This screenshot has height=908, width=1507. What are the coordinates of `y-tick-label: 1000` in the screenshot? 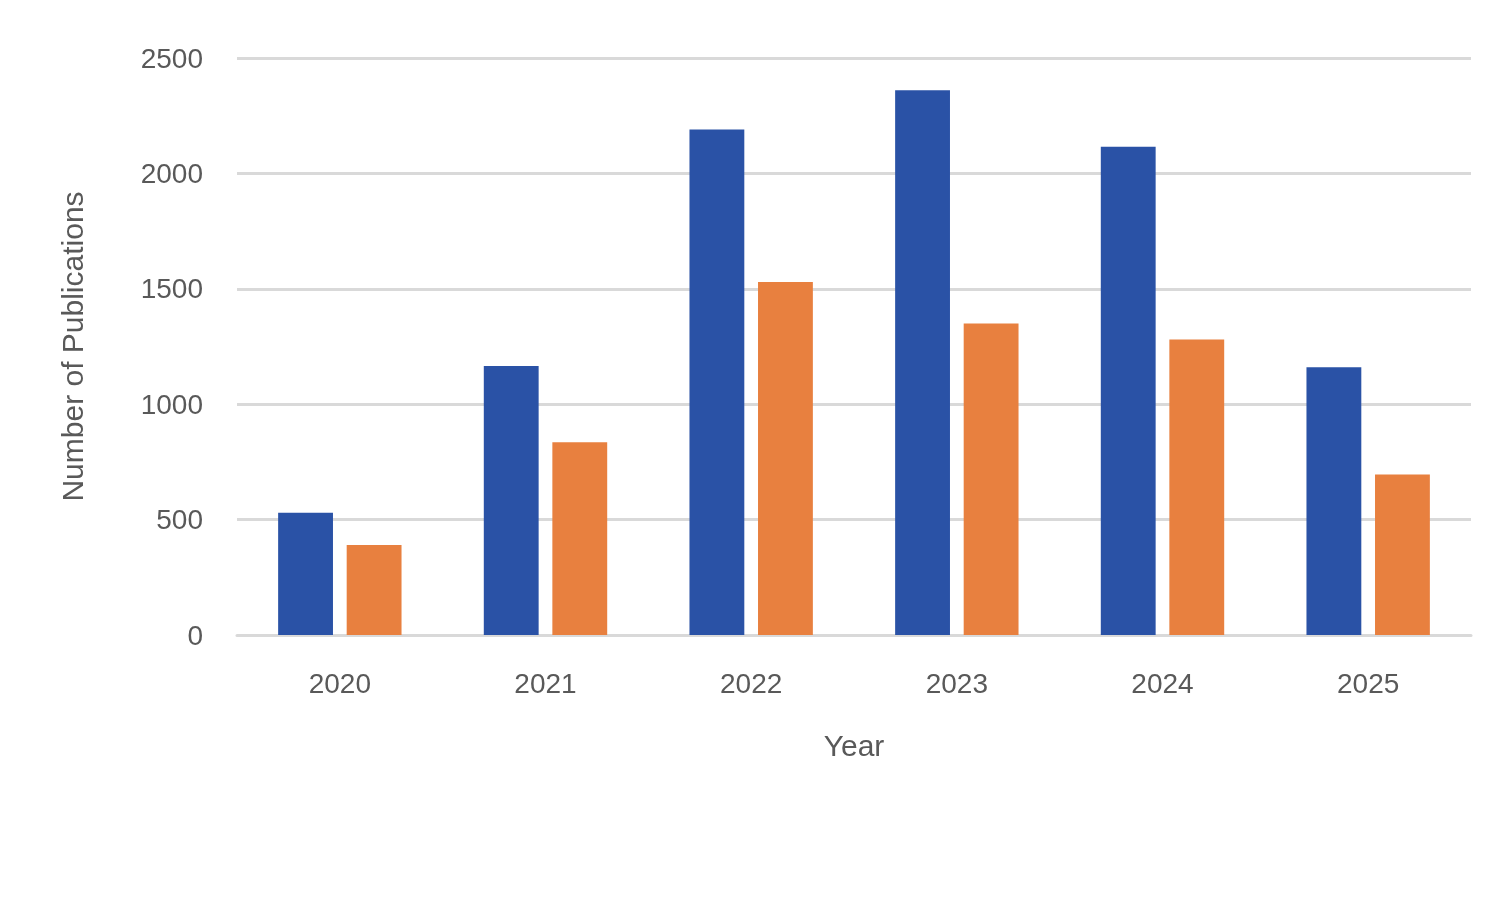 It's located at (171, 404).